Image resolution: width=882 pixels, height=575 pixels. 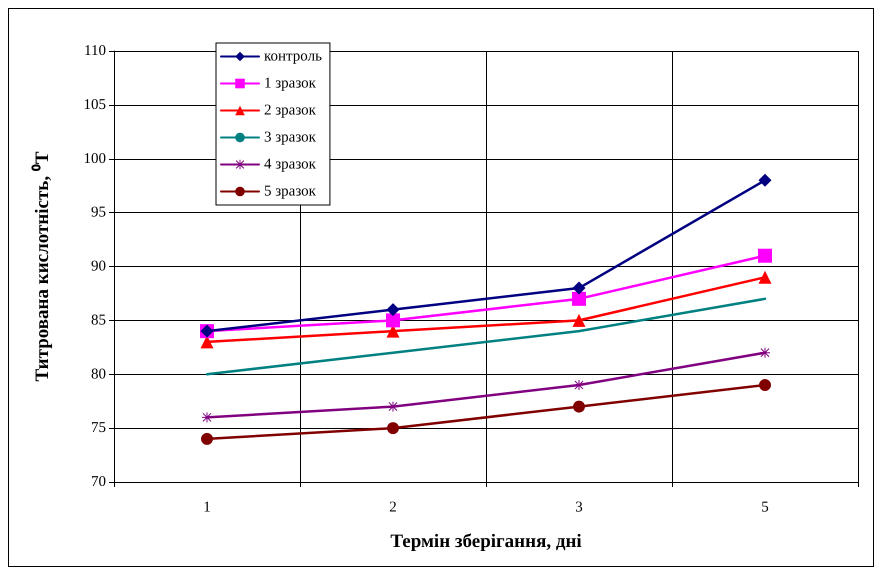 What do you see at coordinates (42, 266) in the screenshot?
I see `y-axis-title: Титрована кислотність, ⁰T` at bounding box center [42, 266].